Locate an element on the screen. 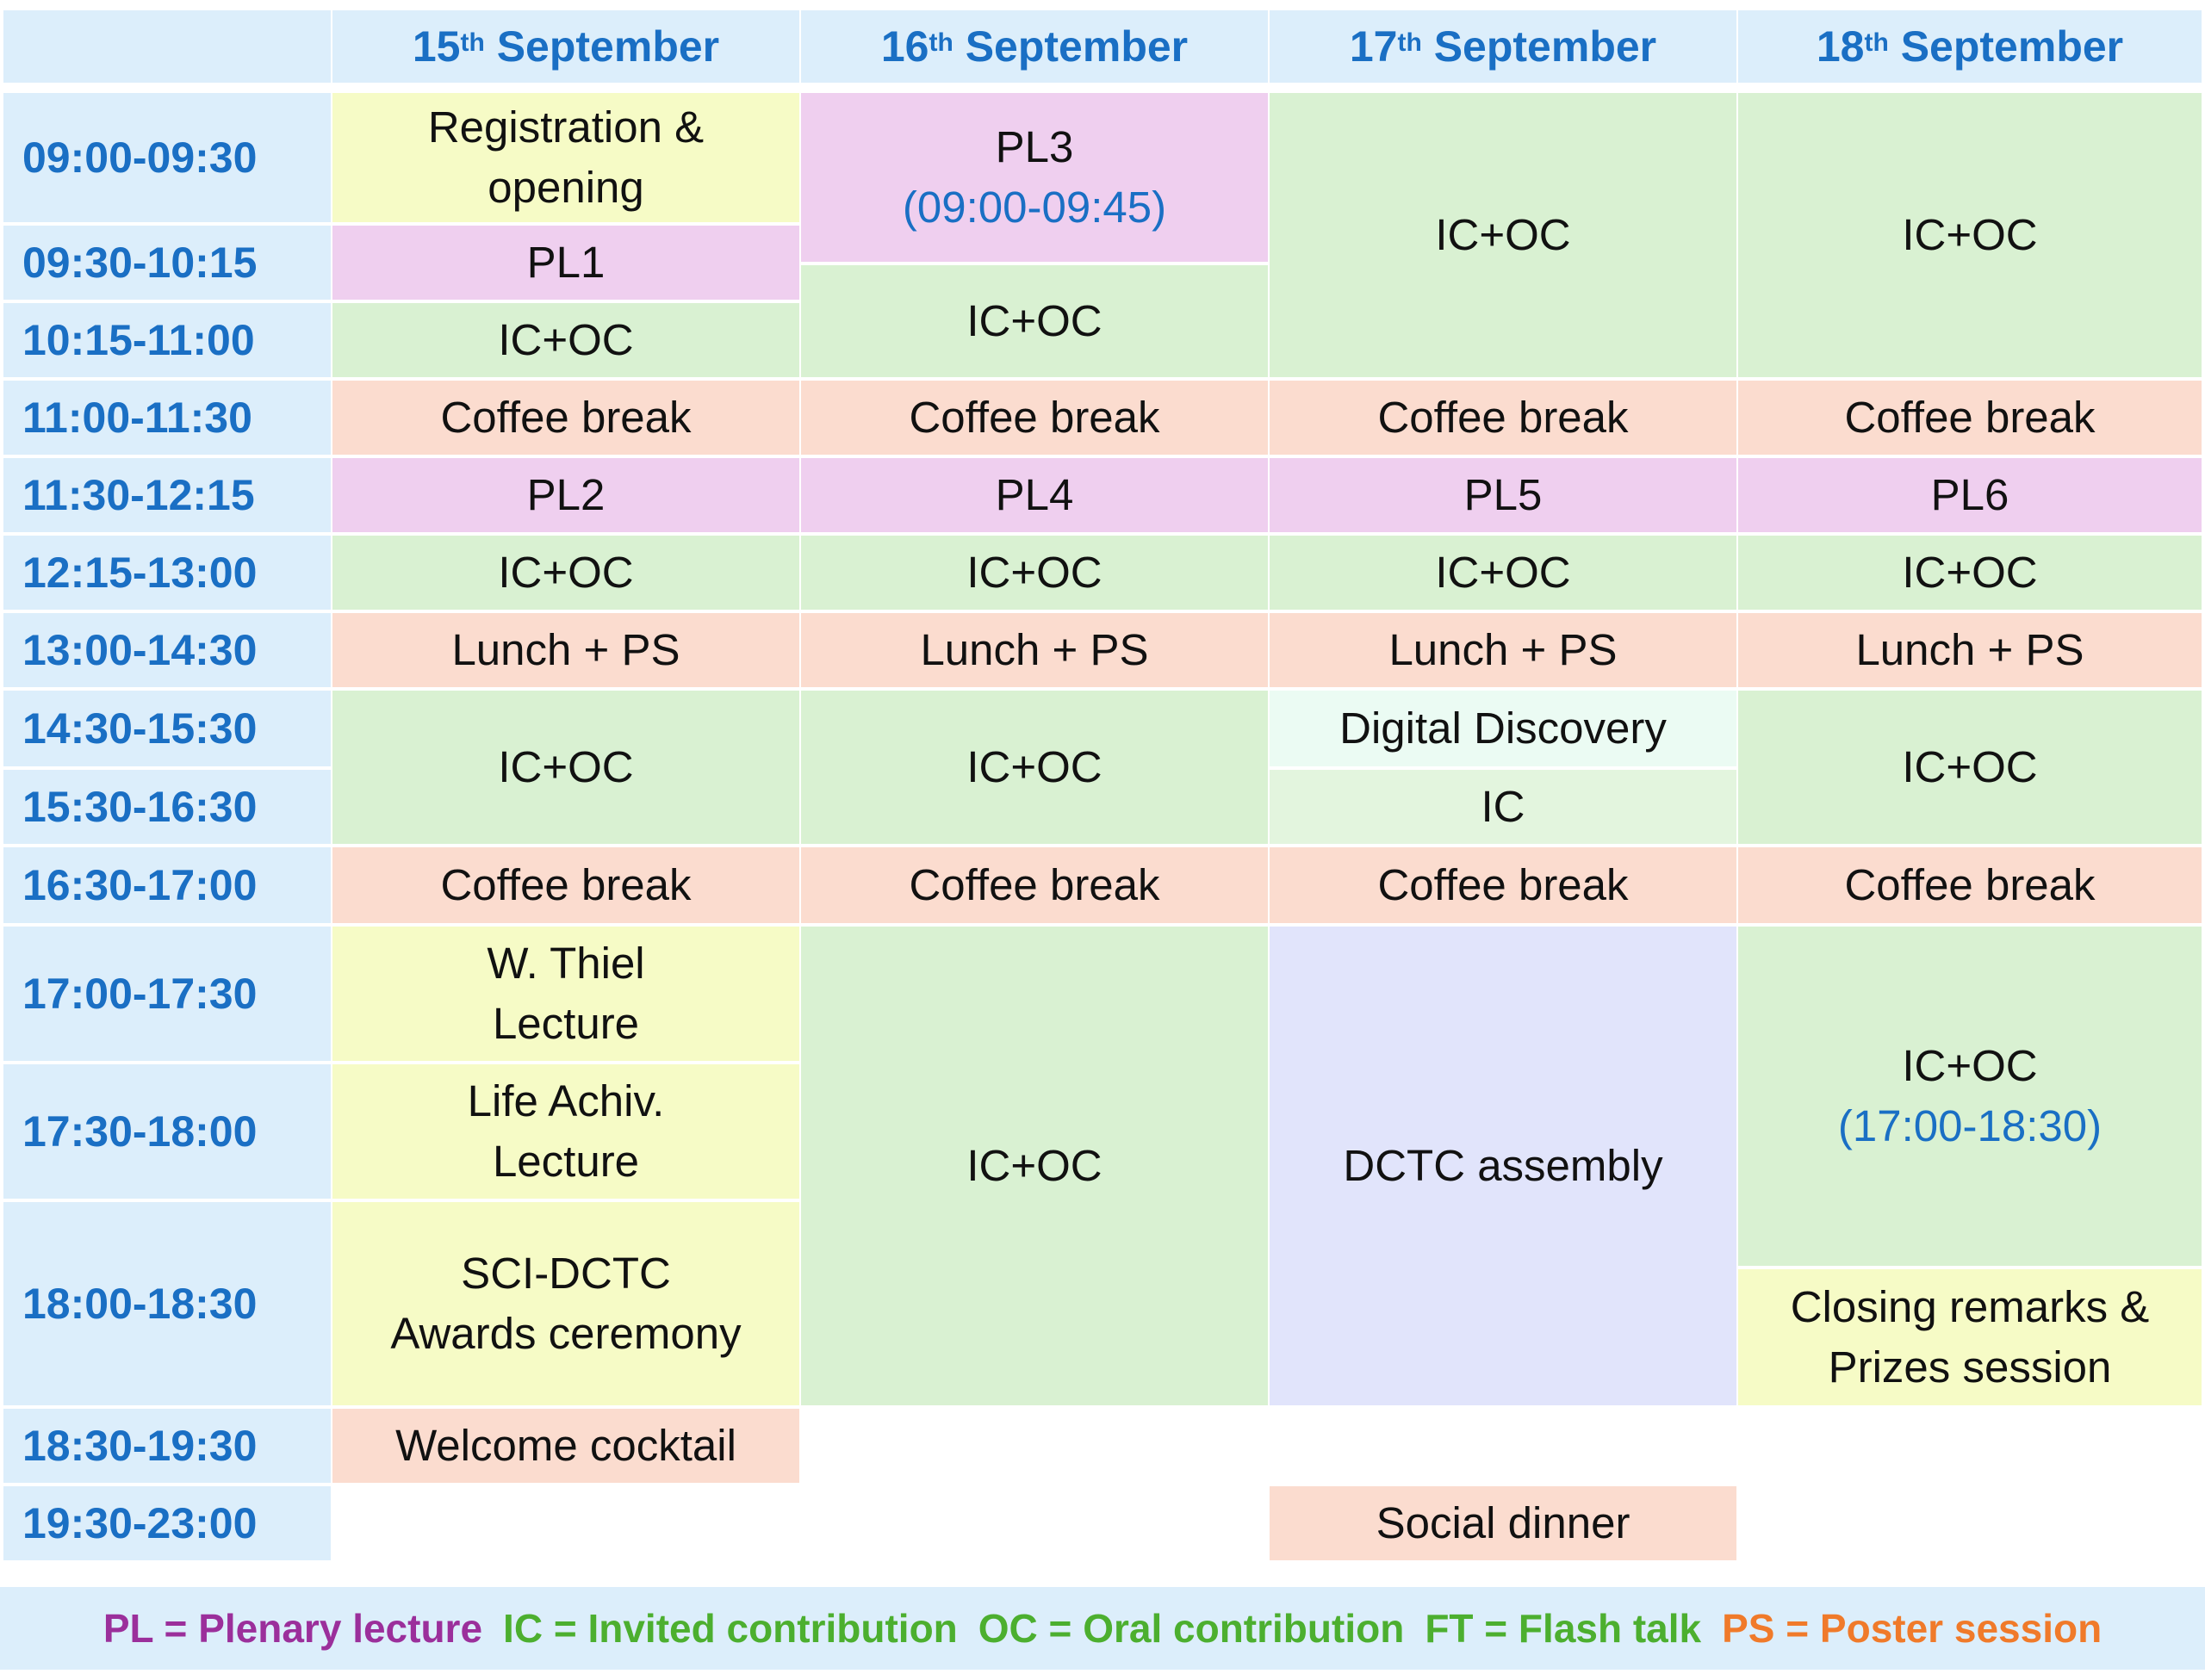 Image resolution: width=2205 pixels, height=1680 pixels. legend-pl: PL = Plenary lecture is located at coordinates (293, 1629).